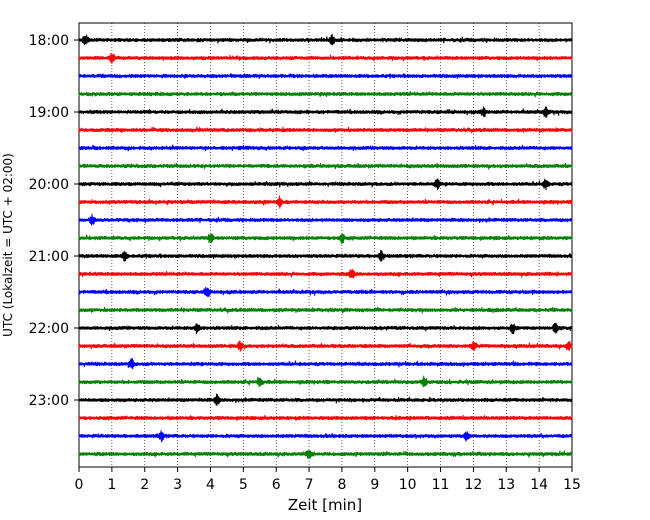 This screenshot has height=520, width=650. I want to click on x-tick-label-1: 1, so click(111, 485).